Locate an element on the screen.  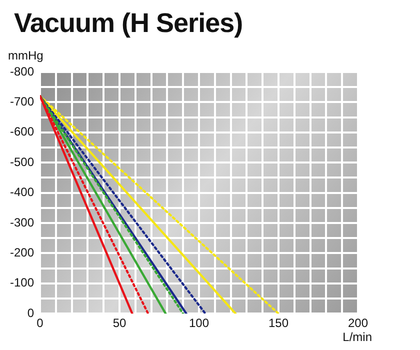
y-tick-label: -400 is located at coordinates (22, 192).